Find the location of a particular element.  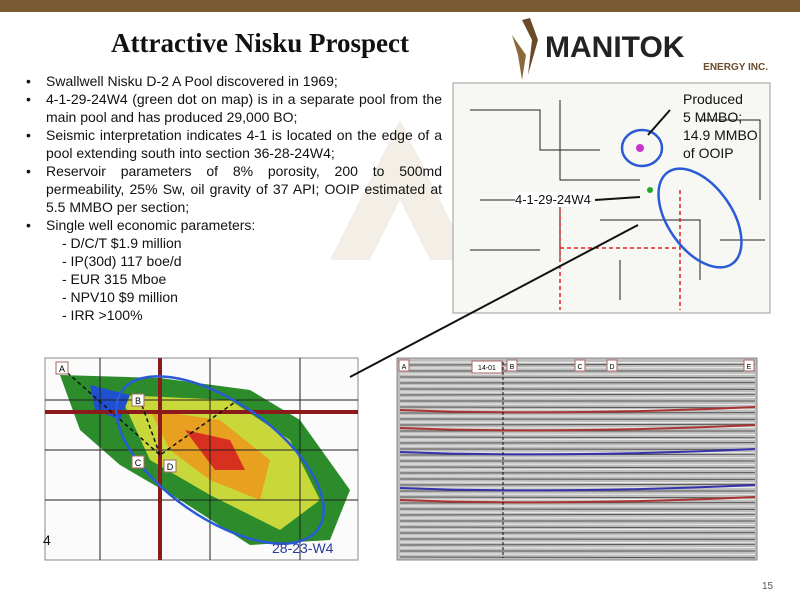

economic-item: - NPV10 $9 million is located at coordinates (120, 297).